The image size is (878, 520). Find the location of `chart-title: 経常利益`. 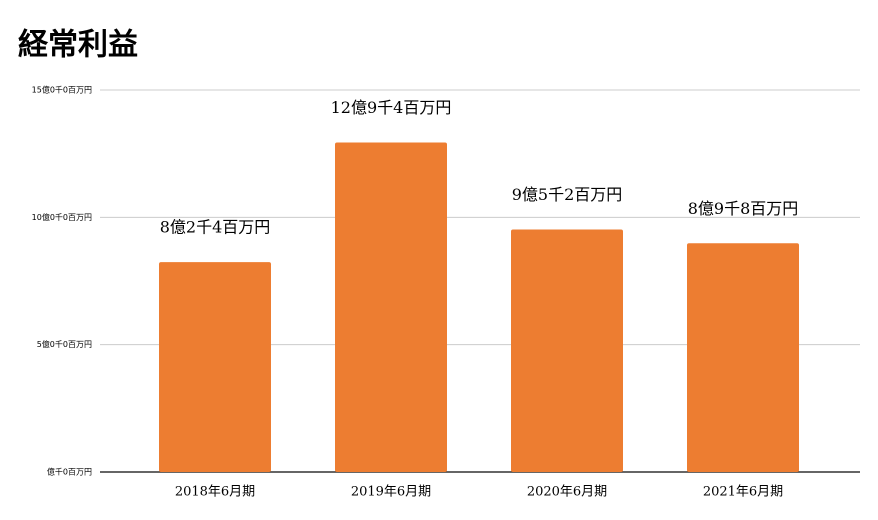

chart-title: 経常利益 is located at coordinates (78, 45).